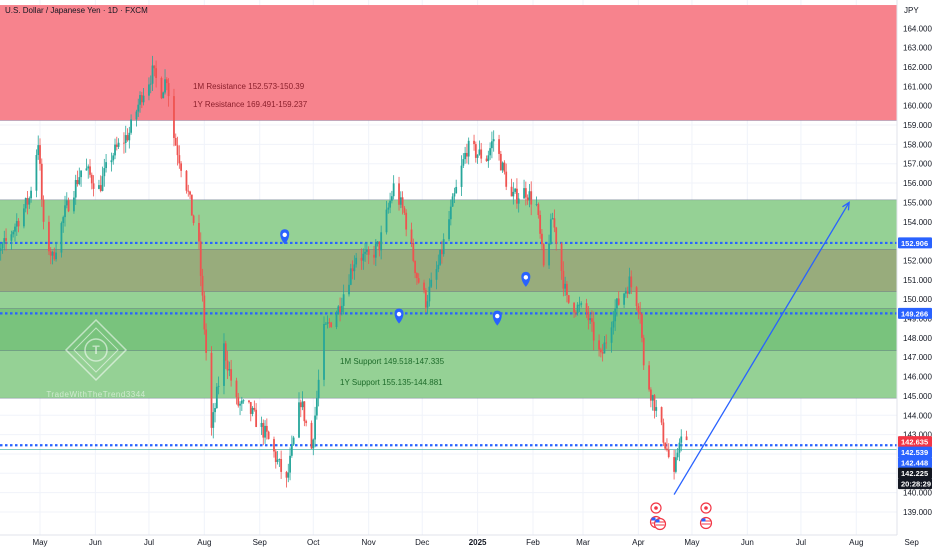 The height and width of the screenshot is (550, 932). I want to click on price-tag-label: 142.448, so click(914, 463).